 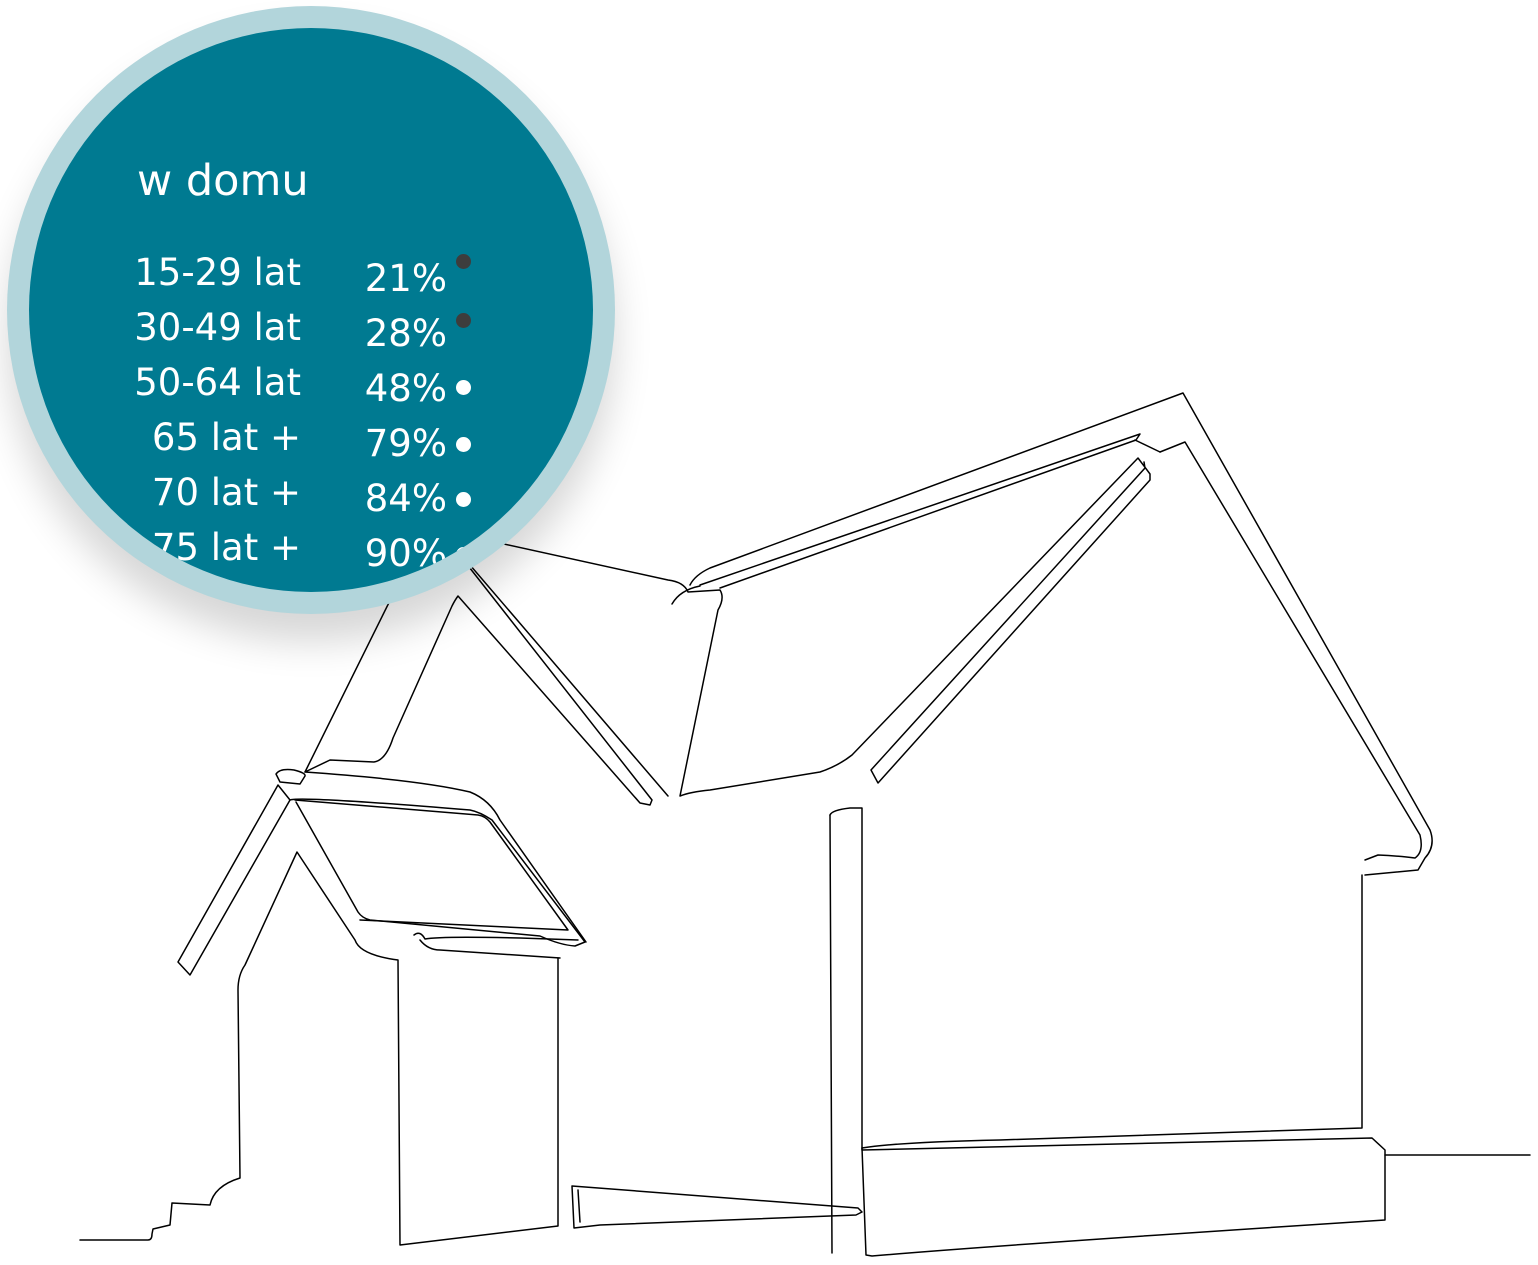 What do you see at coordinates (405, 388) in the screenshot?
I see `row-value: 48%` at bounding box center [405, 388].